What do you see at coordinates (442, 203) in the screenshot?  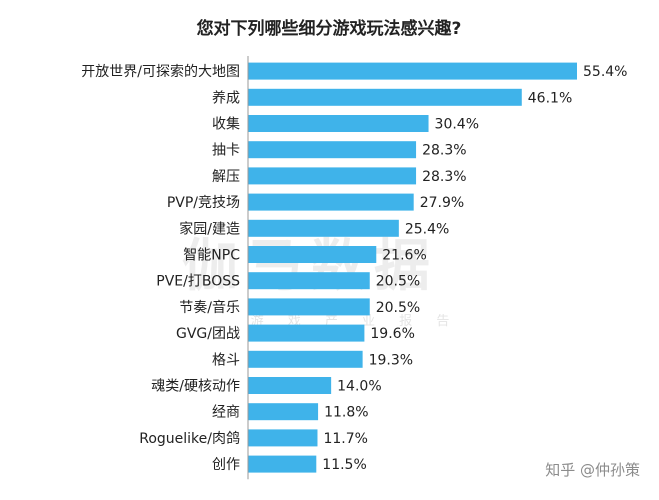 I see `value-label: 27.9%` at bounding box center [442, 203].